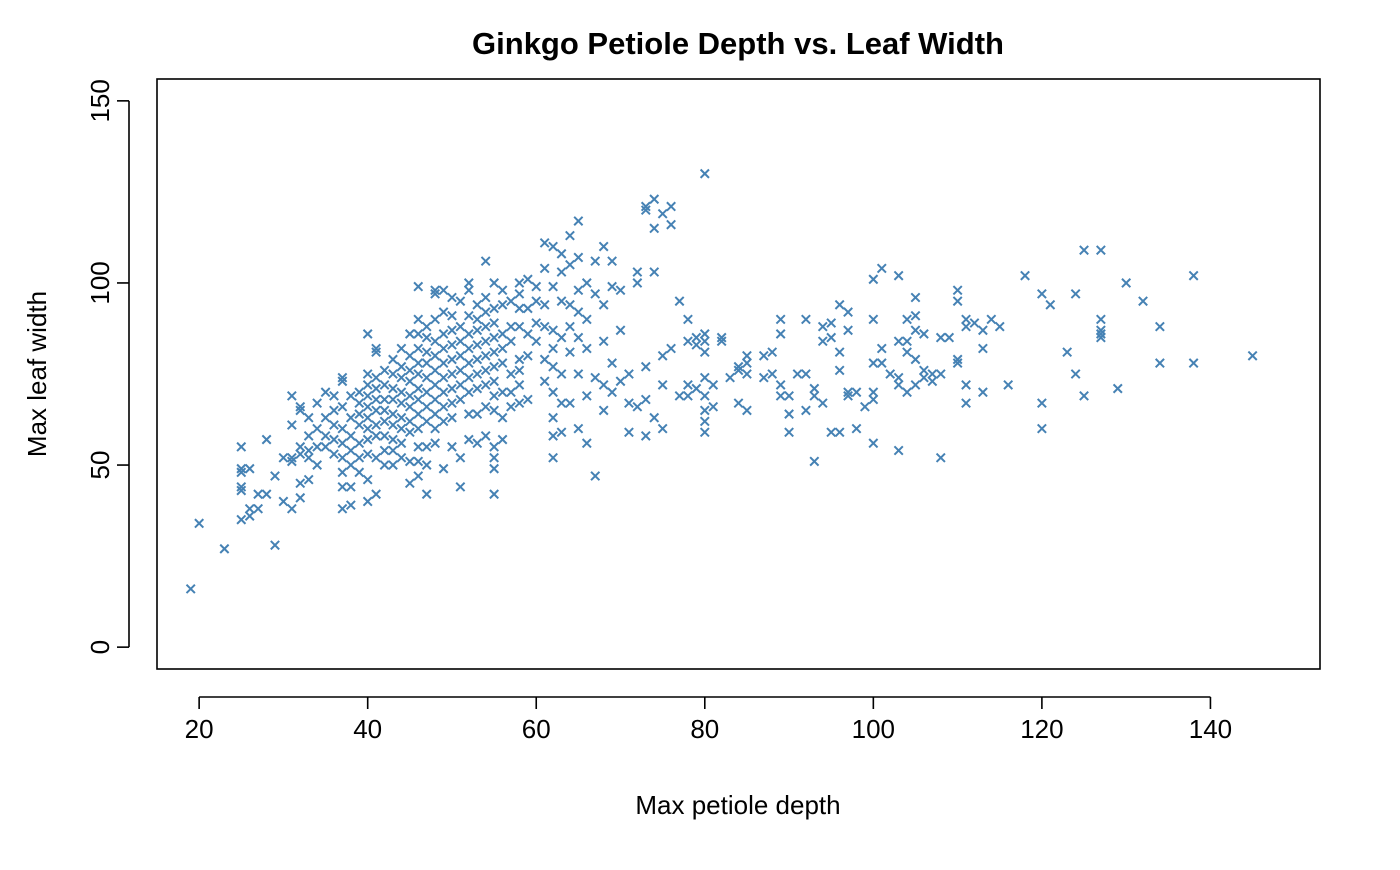 The image size is (1400, 870). I want to click on x-tick-label: 80, so click(704, 729).